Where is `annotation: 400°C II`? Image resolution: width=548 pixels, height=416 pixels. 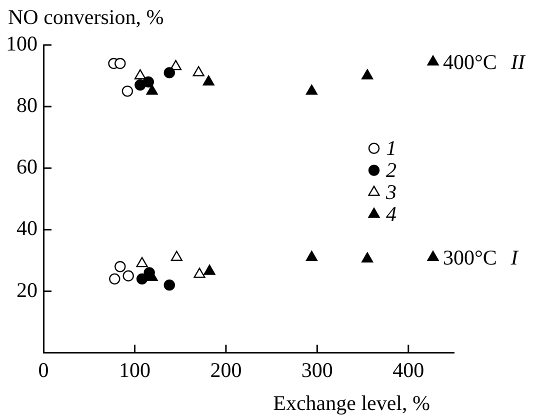 annotation: 400°C II is located at coordinates (484, 62).